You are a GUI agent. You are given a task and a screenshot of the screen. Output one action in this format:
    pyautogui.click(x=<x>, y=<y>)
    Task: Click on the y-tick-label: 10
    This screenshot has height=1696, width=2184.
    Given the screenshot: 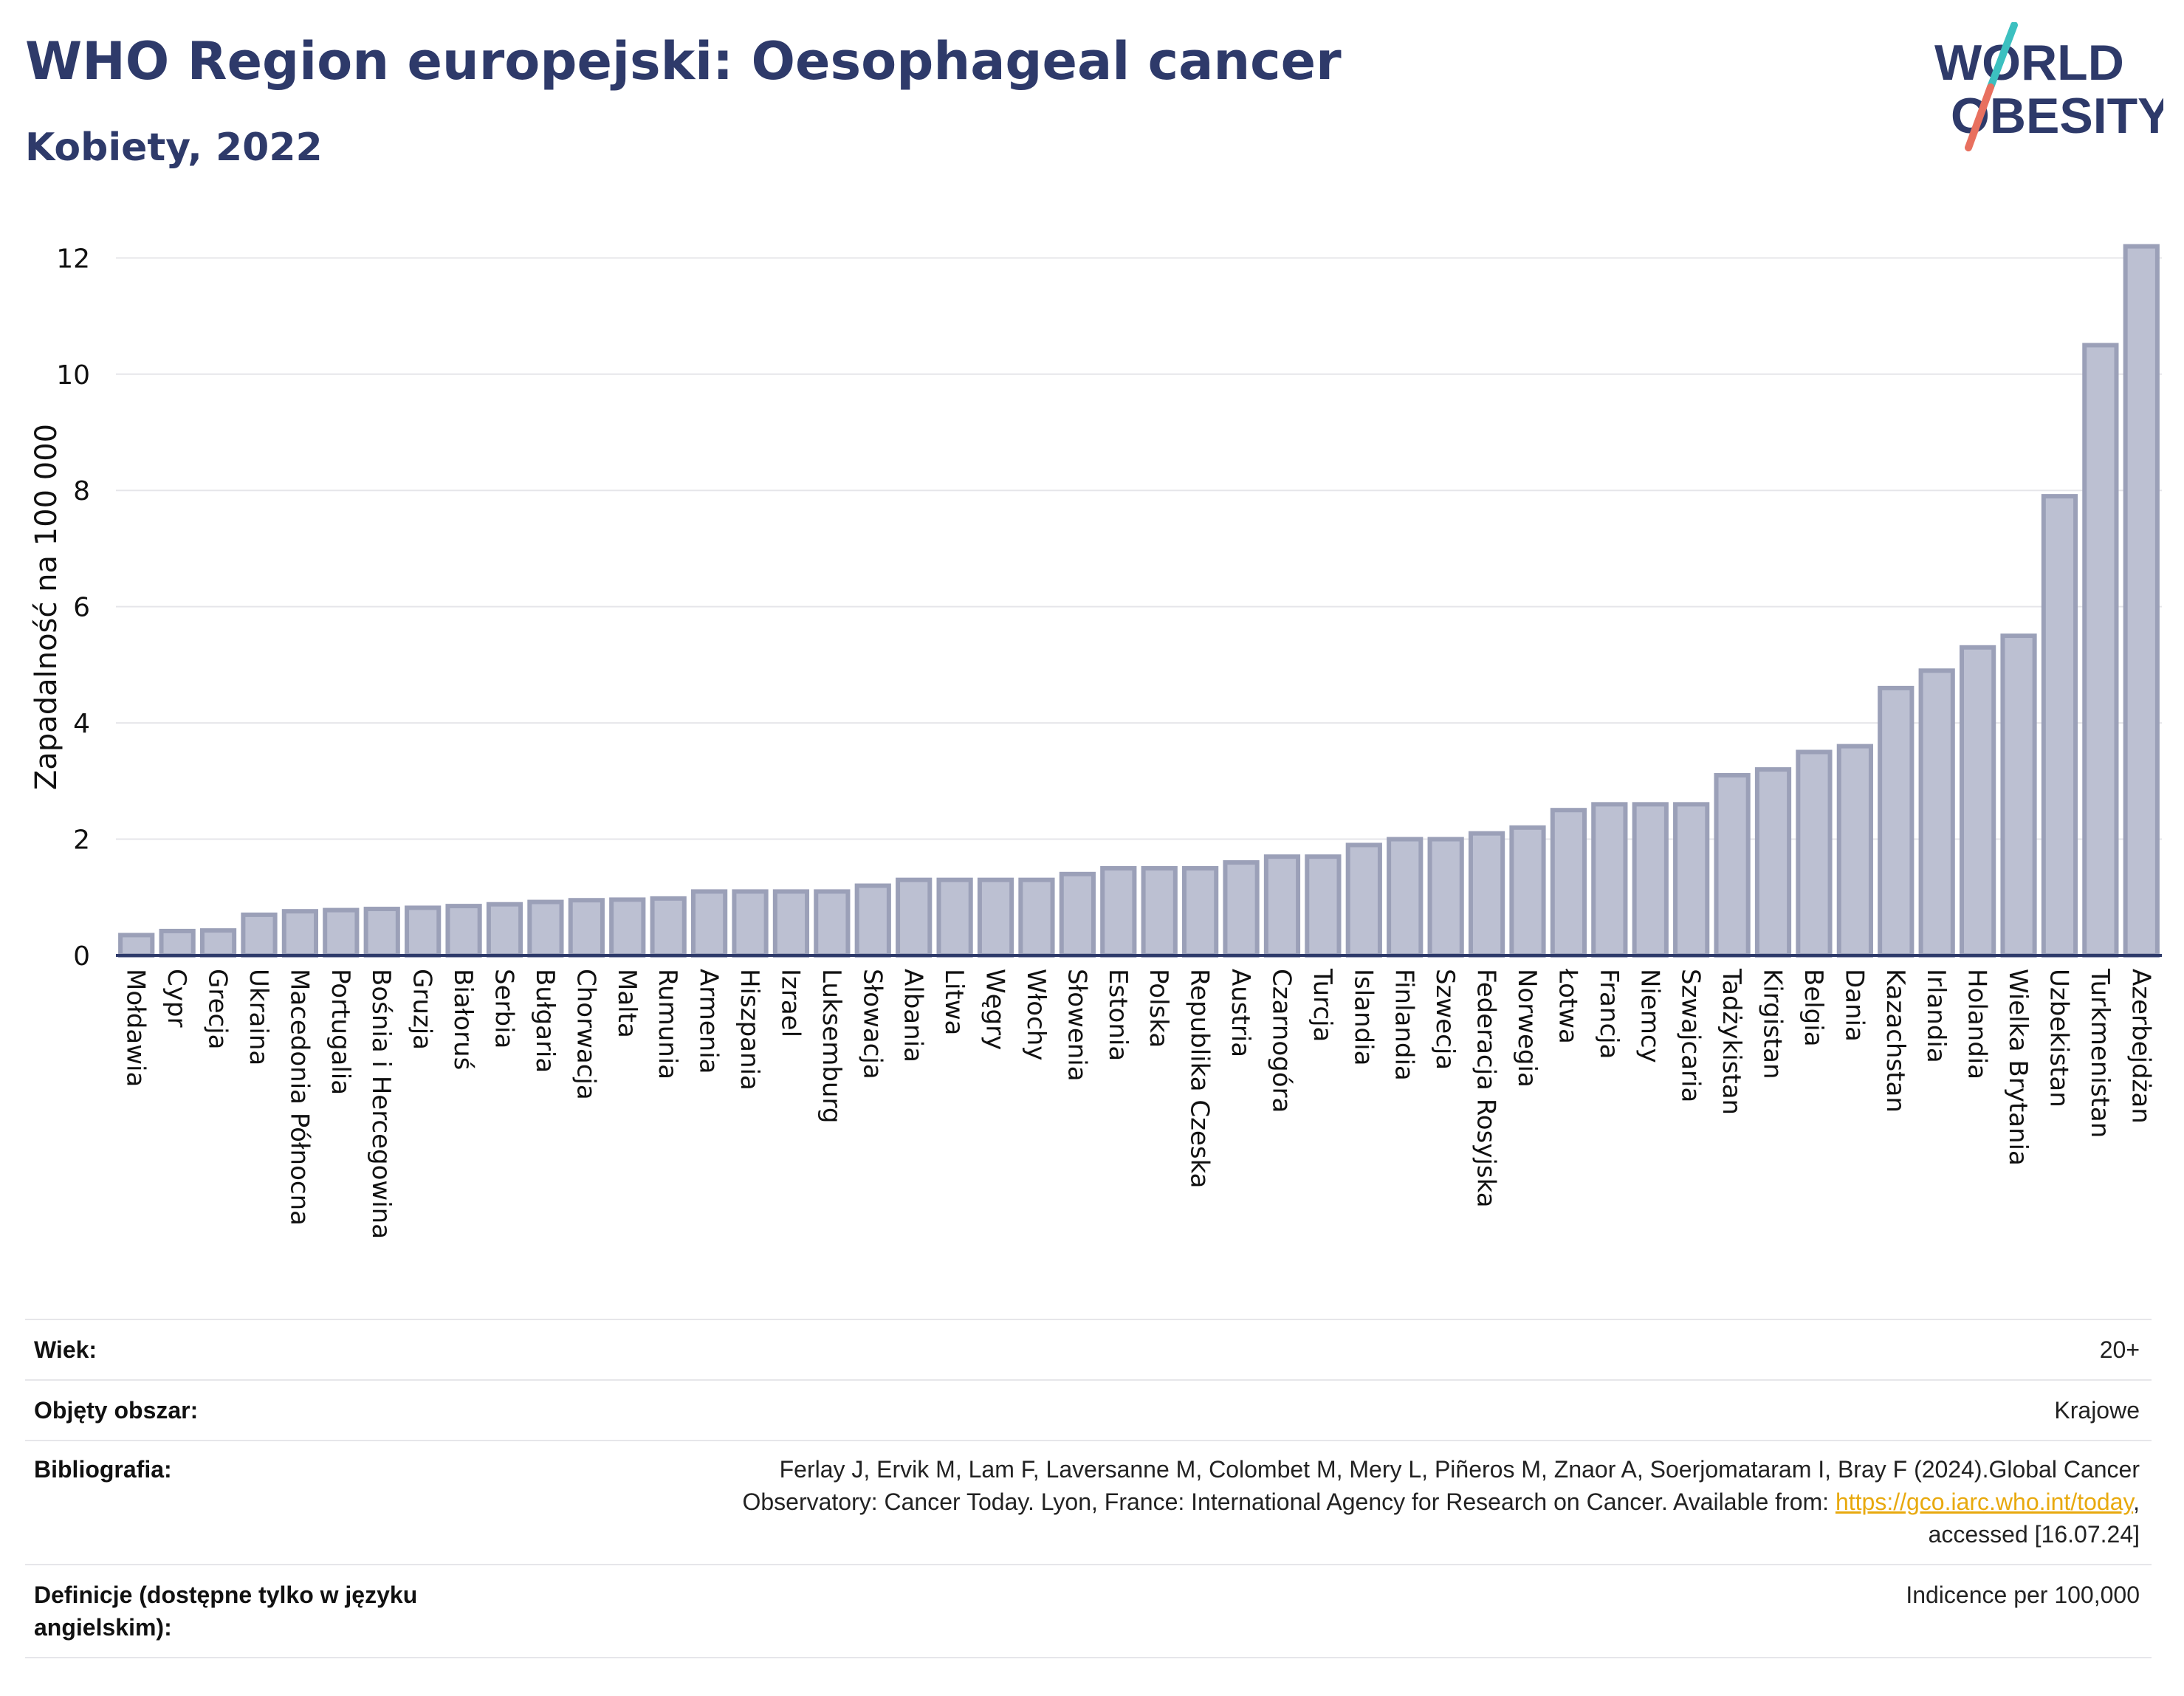 What is the action you would take?
    pyautogui.click(x=73, y=375)
    